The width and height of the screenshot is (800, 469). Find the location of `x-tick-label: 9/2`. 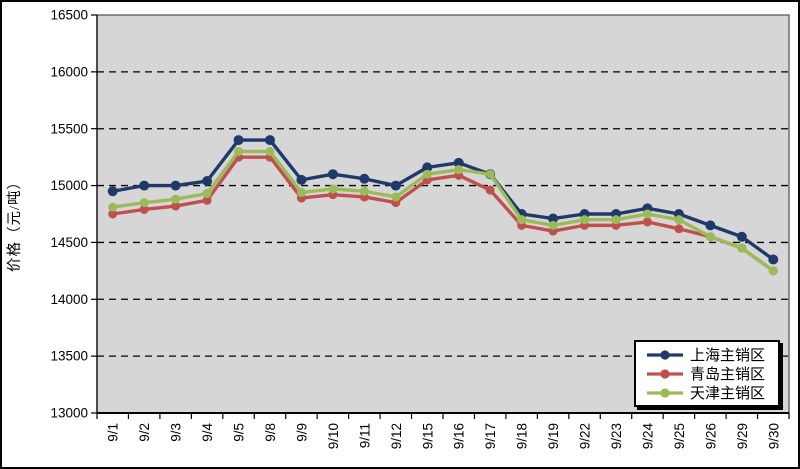

x-tick-label: 9/2 is located at coordinates (144, 432).